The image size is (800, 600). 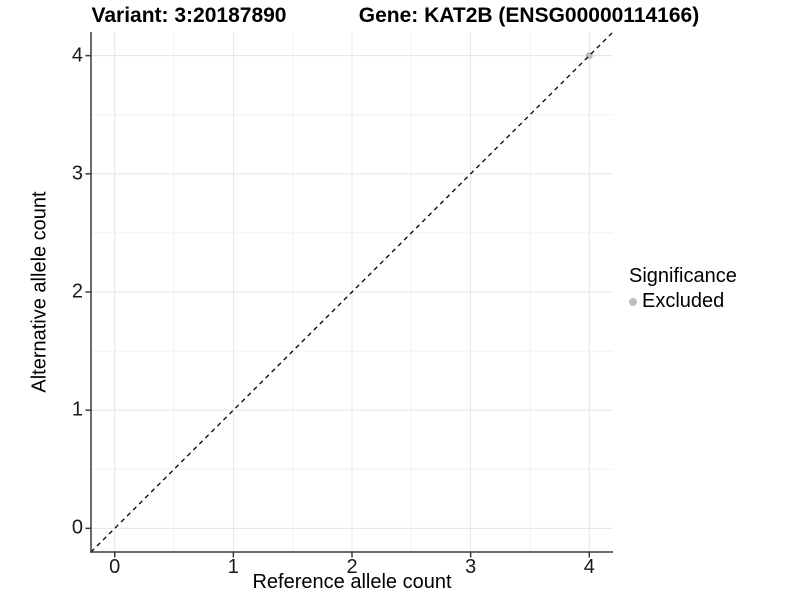 I want to click on gene-title: Gene: KAT2B (ENSG00000114166), so click(x=529, y=15).